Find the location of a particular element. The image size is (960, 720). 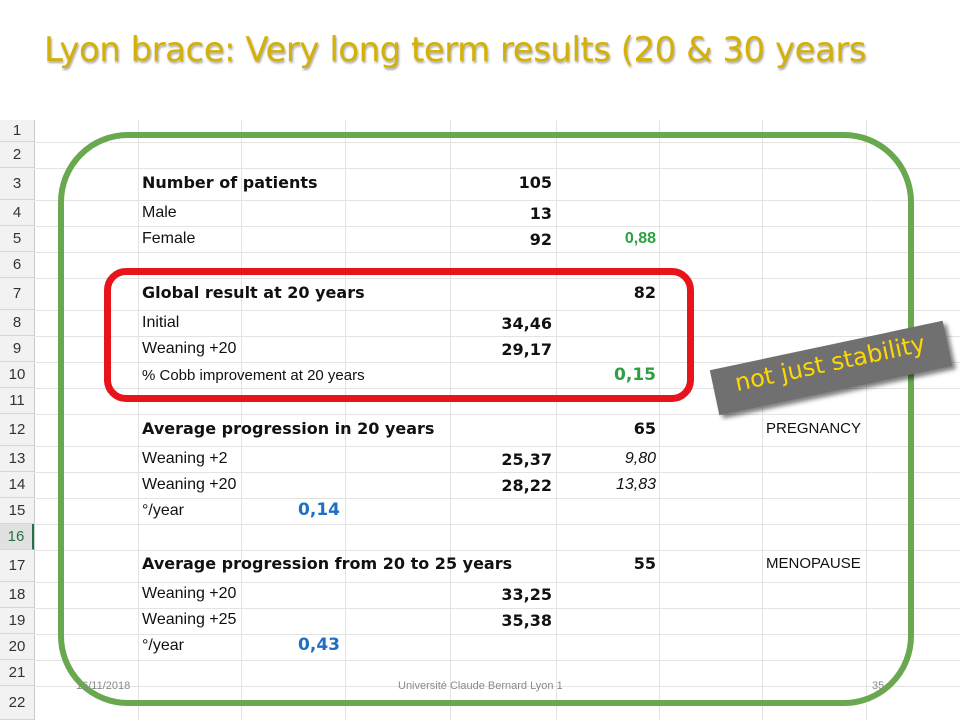

pregnancy-note: PREGNANCY is located at coordinates (814, 428).